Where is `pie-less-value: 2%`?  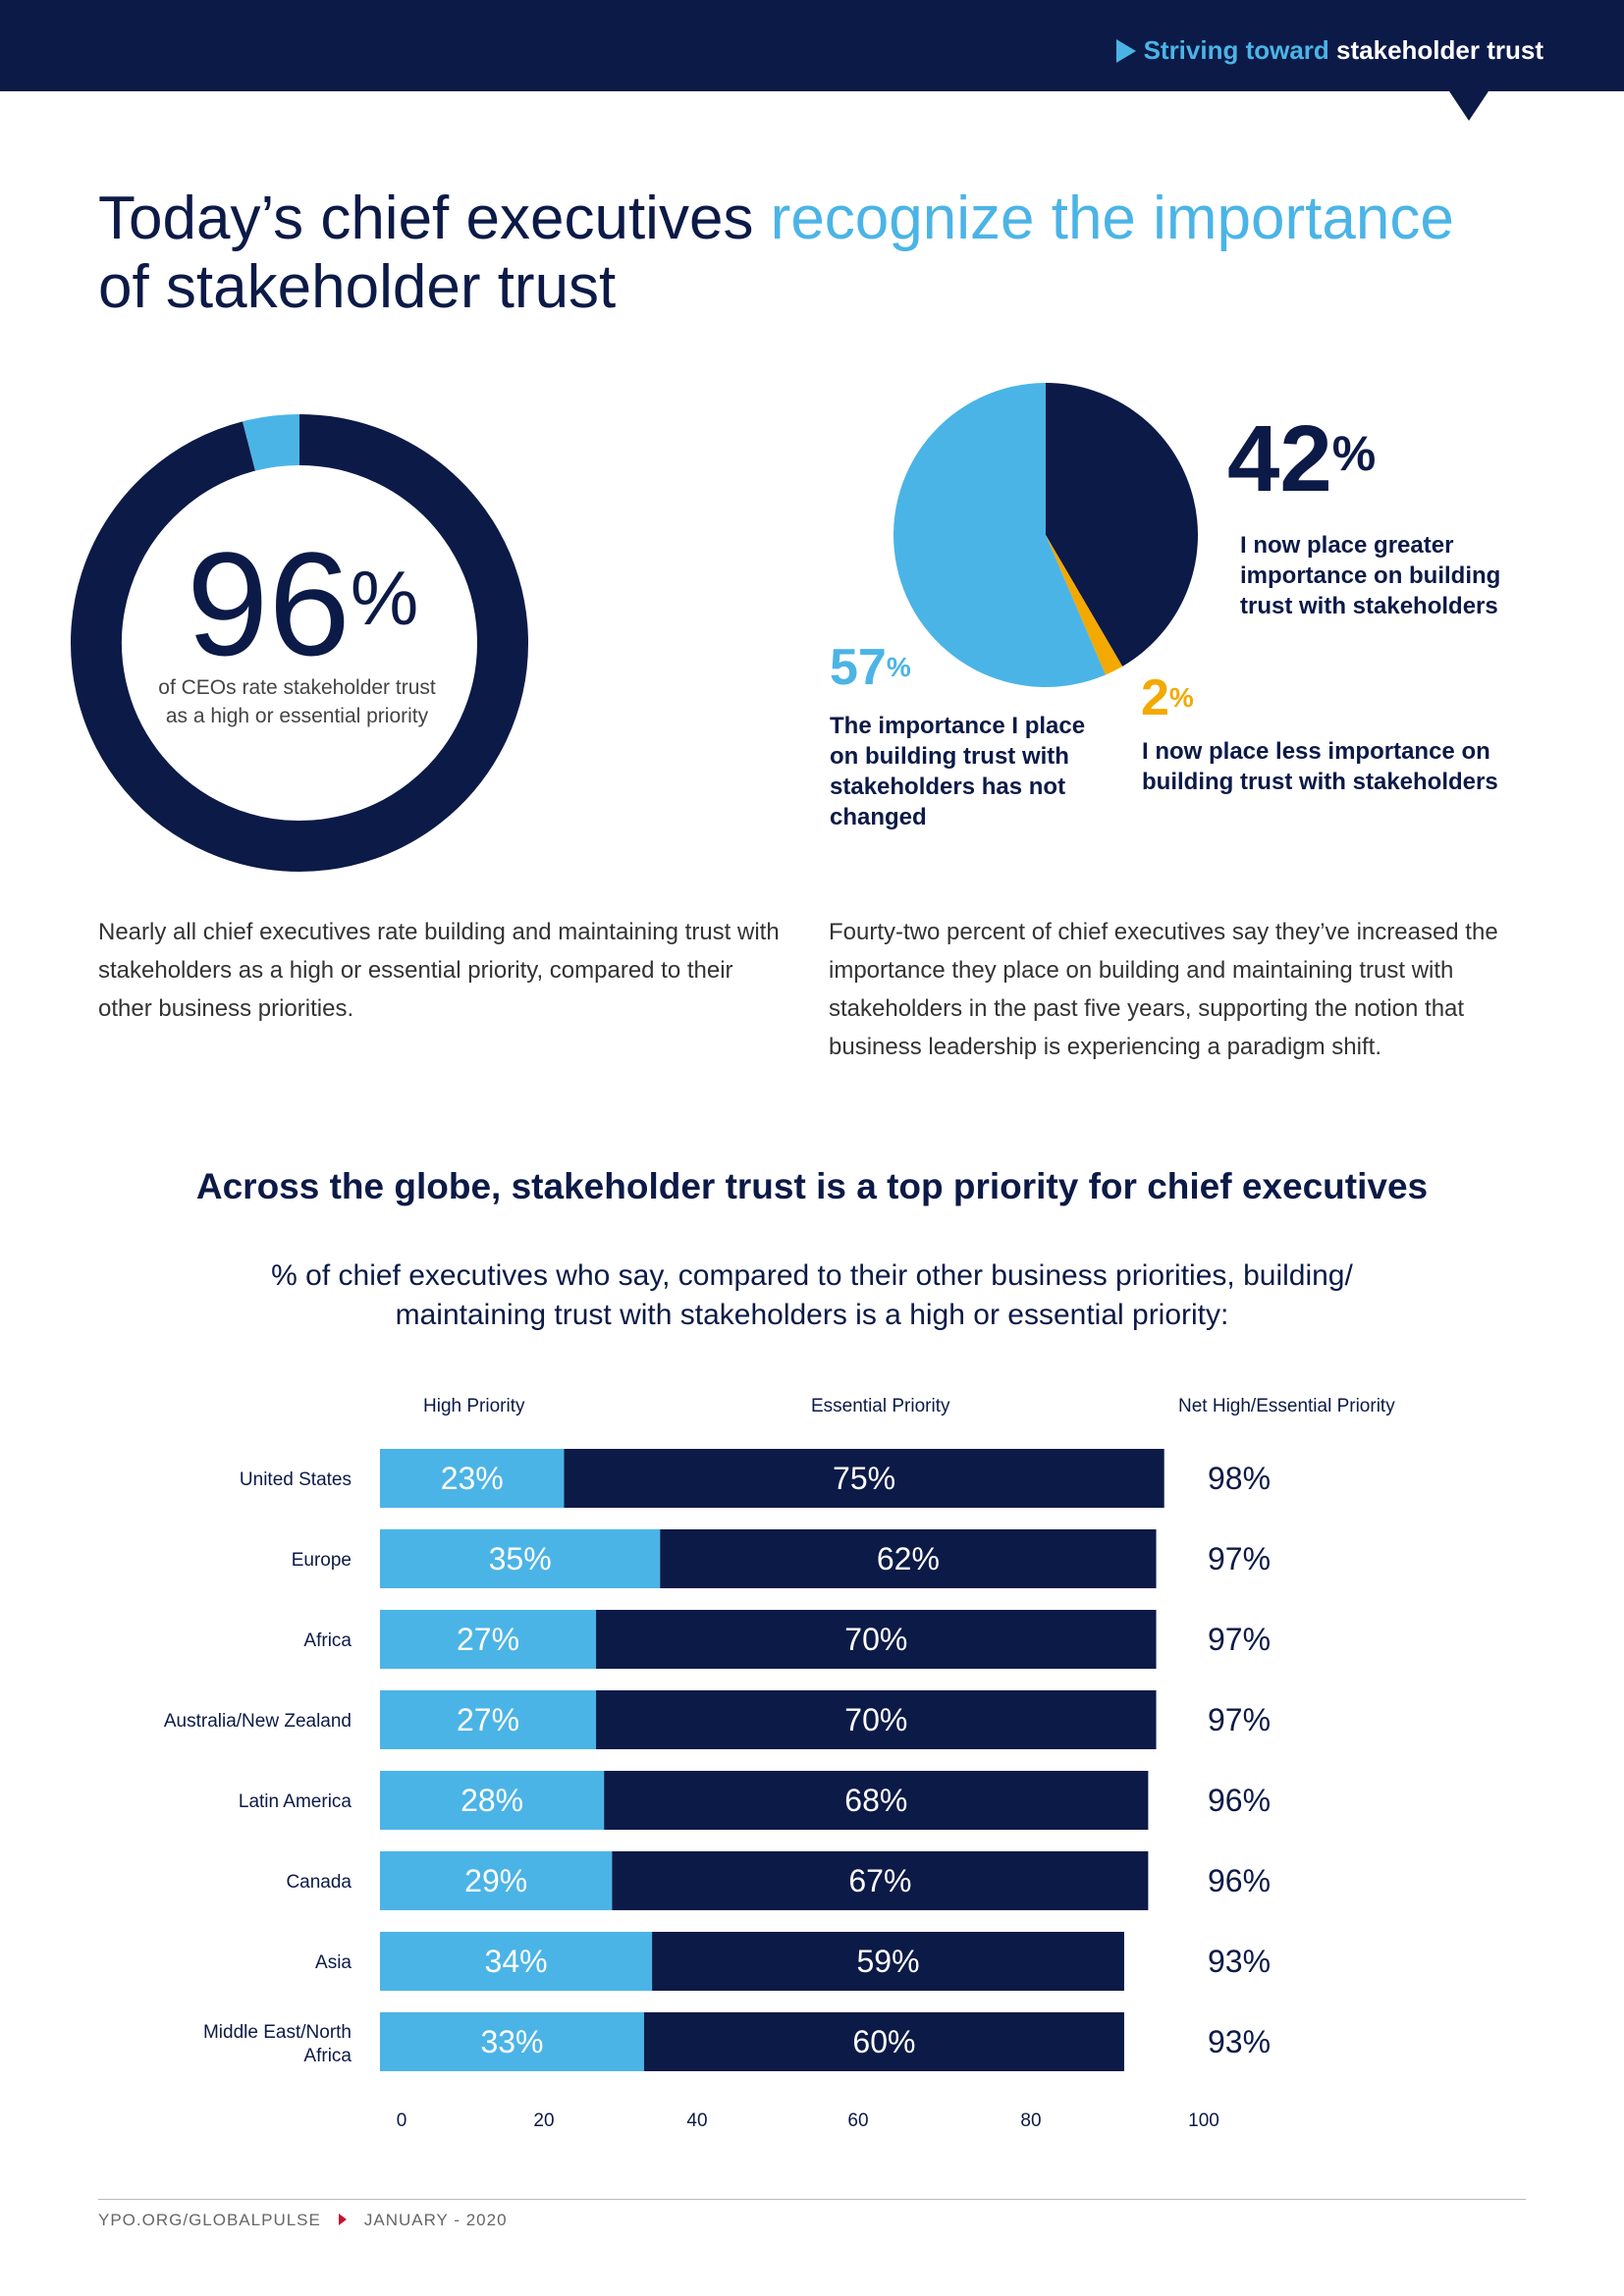 pie-less-value: 2% is located at coordinates (1167, 697).